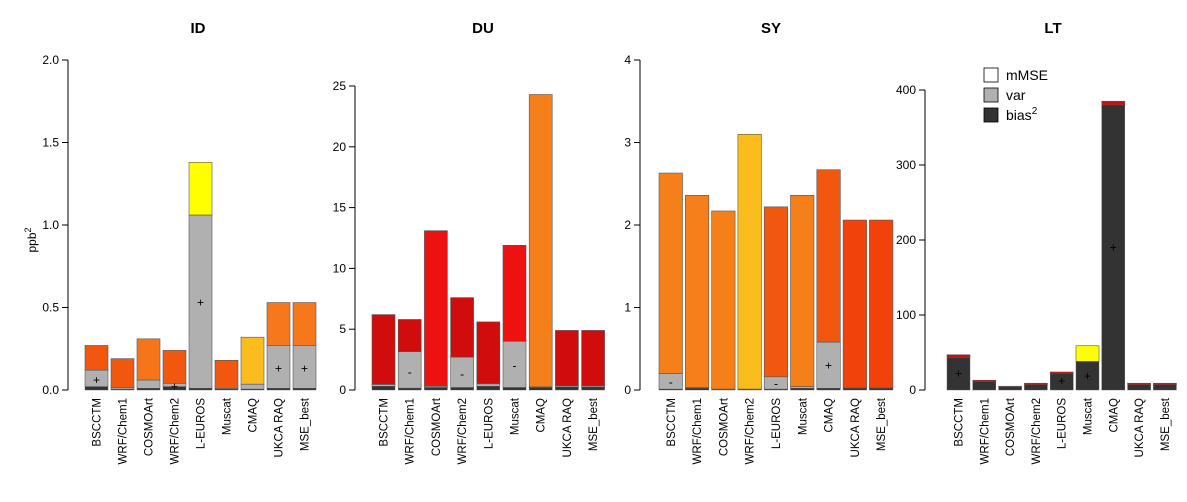 Image resolution: width=1187 pixels, height=502 pixels. I want to click on y-tick-label: 1.0, so click(50, 225).